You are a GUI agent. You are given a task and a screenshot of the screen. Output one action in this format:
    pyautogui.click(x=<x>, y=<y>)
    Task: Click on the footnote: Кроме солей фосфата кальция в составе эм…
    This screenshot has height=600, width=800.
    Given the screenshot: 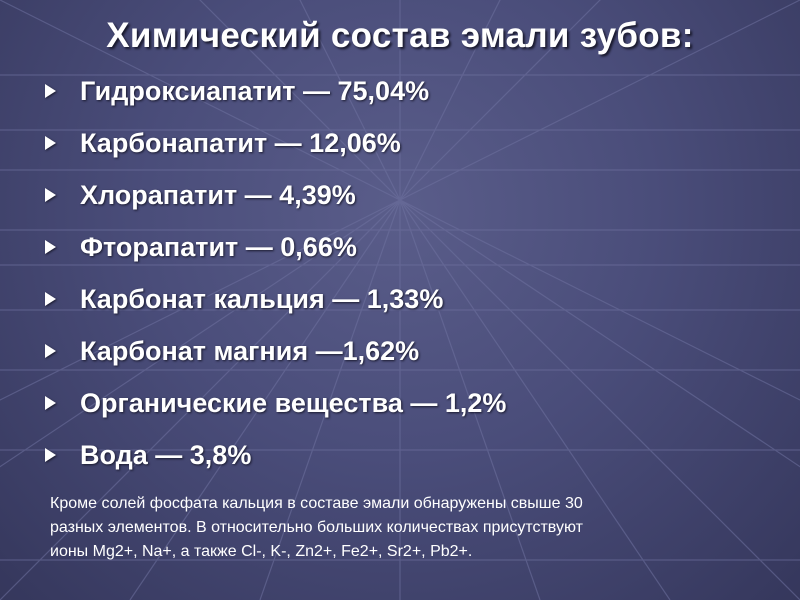 What is the action you would take?
    pyautogui.click(x=400, y=528)
    